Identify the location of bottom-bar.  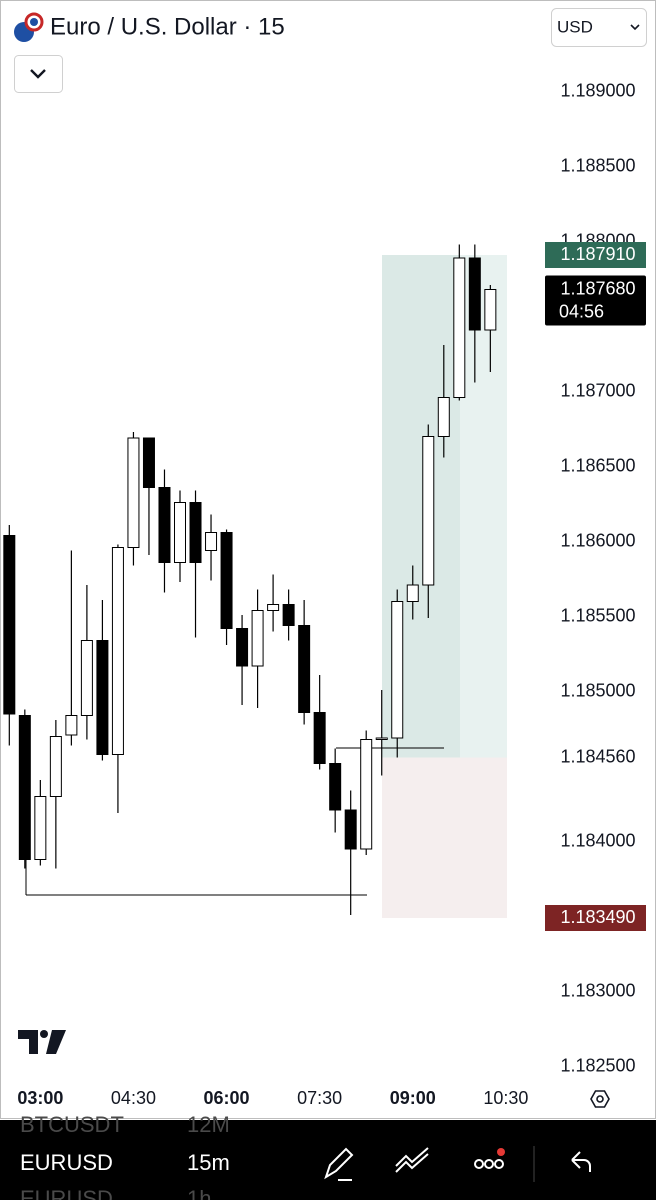
(328, 1160).